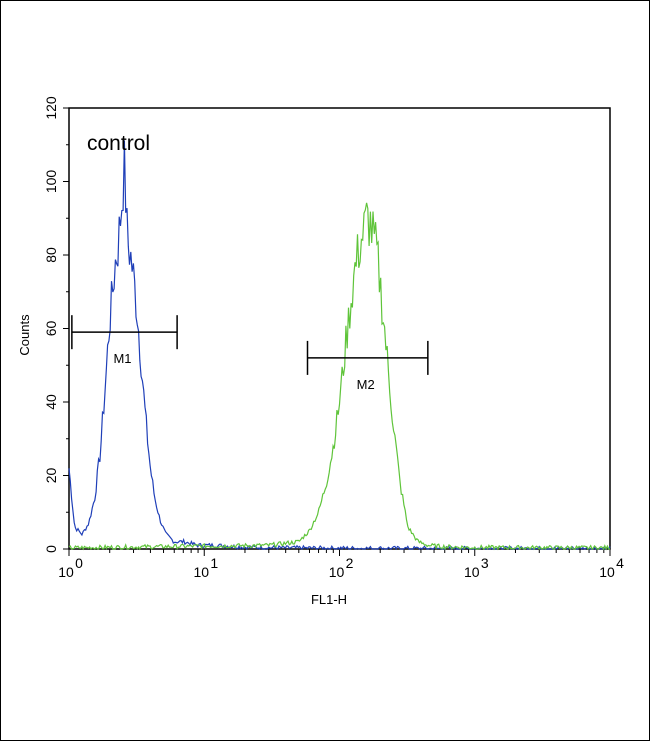  What do you see at coordinates (366, 384) in the screenshot?
I see `marker-m2-label: M2` at bounding box center [366, 384].